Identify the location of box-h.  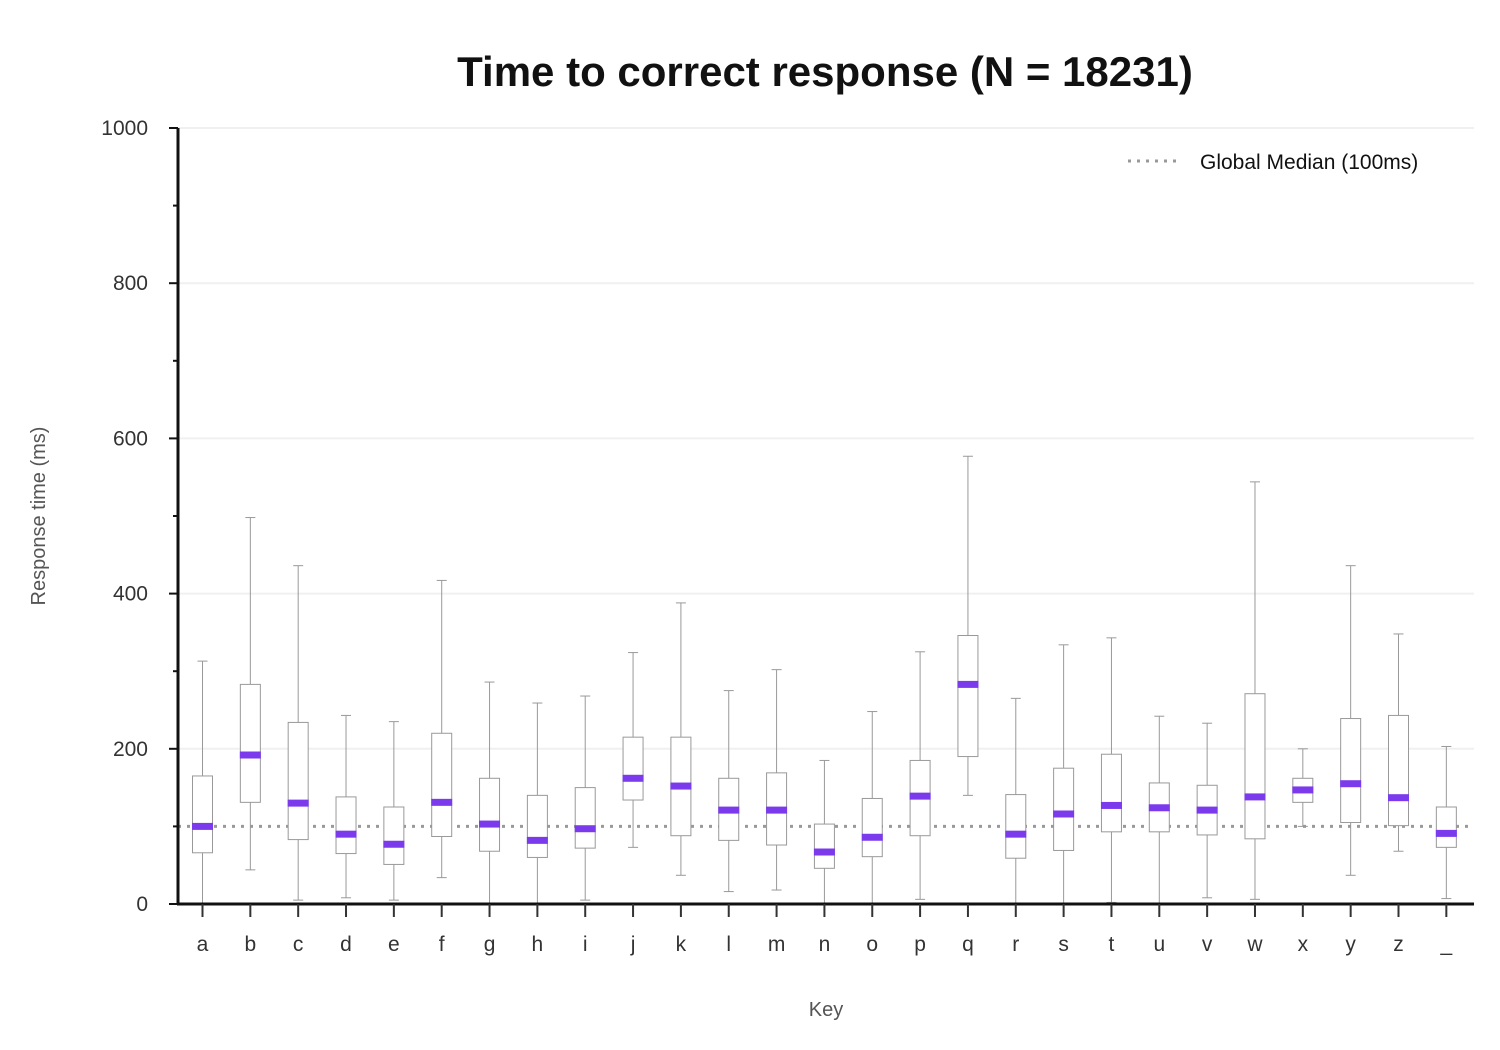
(537, 803).